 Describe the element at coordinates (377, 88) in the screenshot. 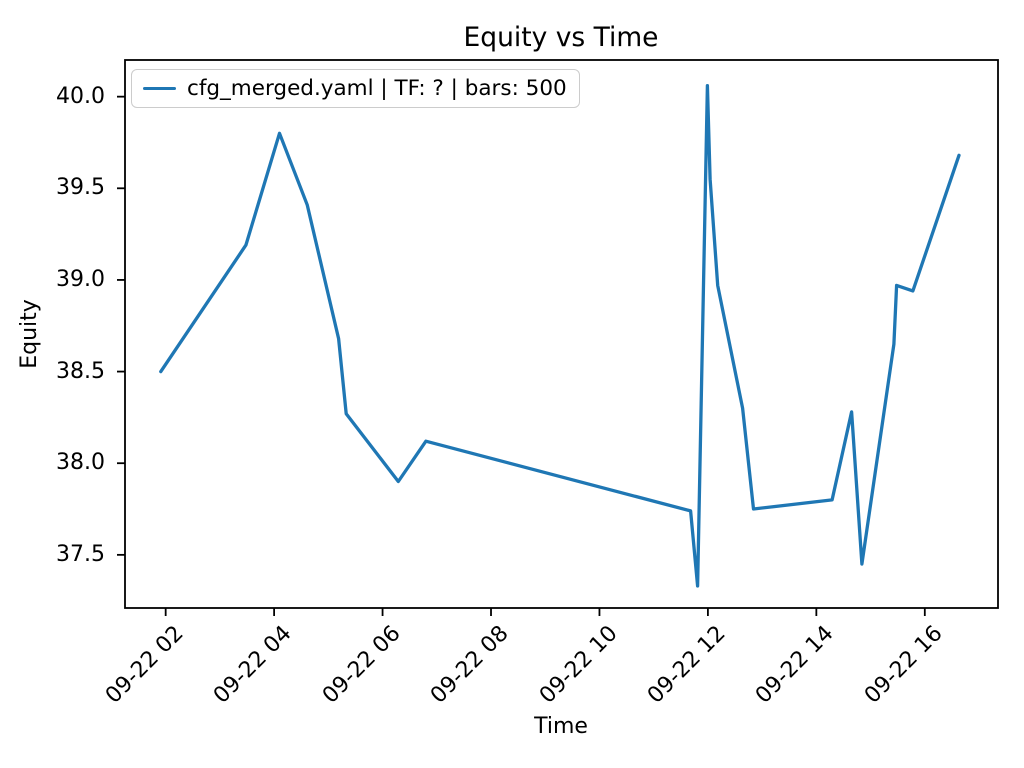

I see `legend-label: cfg_merged.yaml | TF: ? | bars: 500` at that location.